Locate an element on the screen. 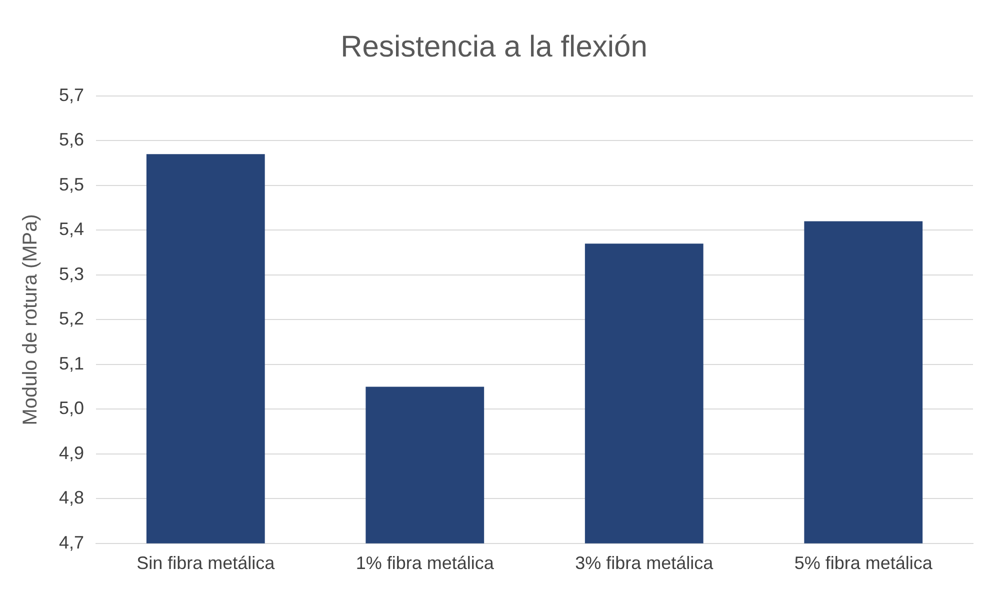  y-tick-label: 4,7 is located at coordinates (71, 542).